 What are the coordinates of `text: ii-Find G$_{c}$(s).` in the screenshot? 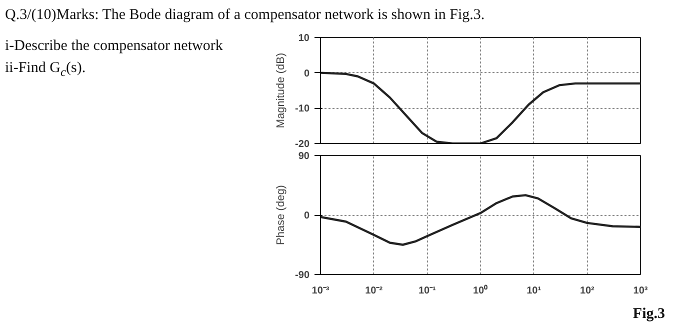 It's located at (45, 69).